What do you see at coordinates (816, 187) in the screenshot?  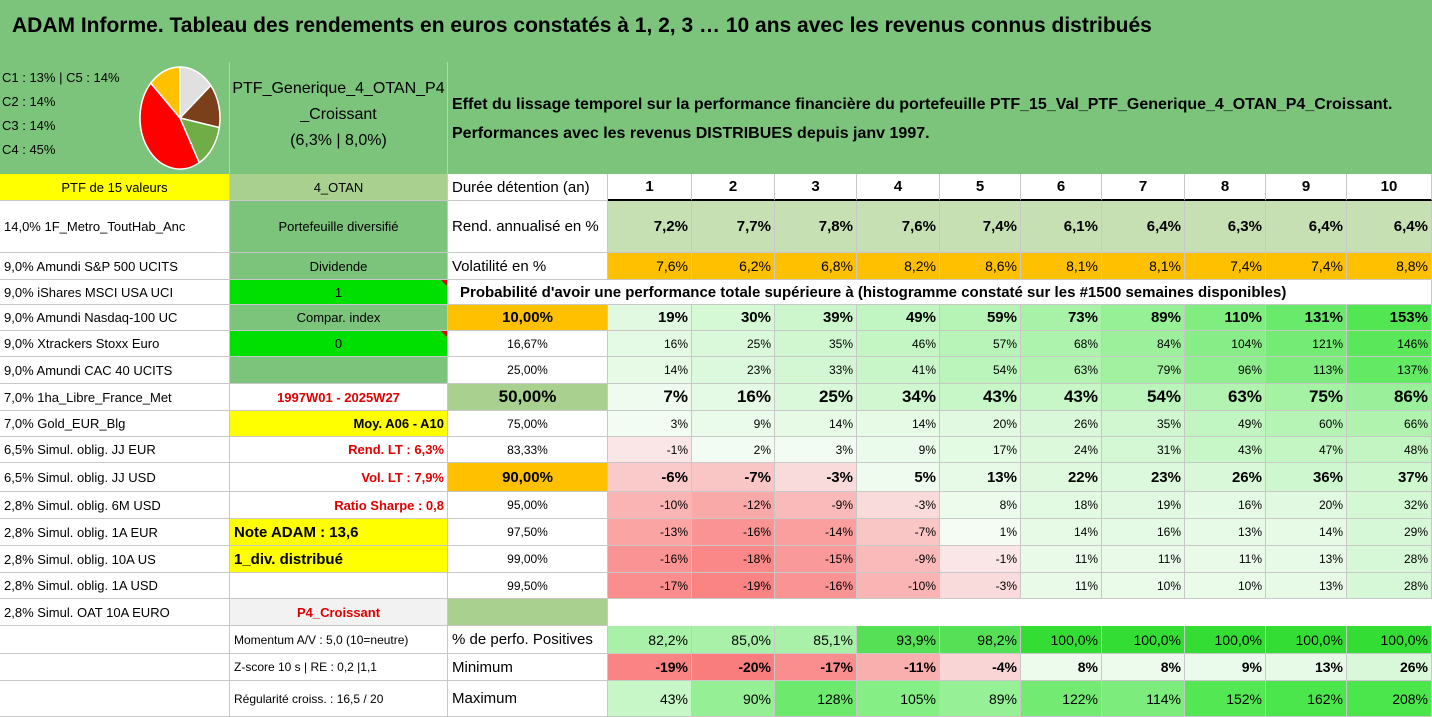 I see `year-header: 3` at bounding box center [816, 187].